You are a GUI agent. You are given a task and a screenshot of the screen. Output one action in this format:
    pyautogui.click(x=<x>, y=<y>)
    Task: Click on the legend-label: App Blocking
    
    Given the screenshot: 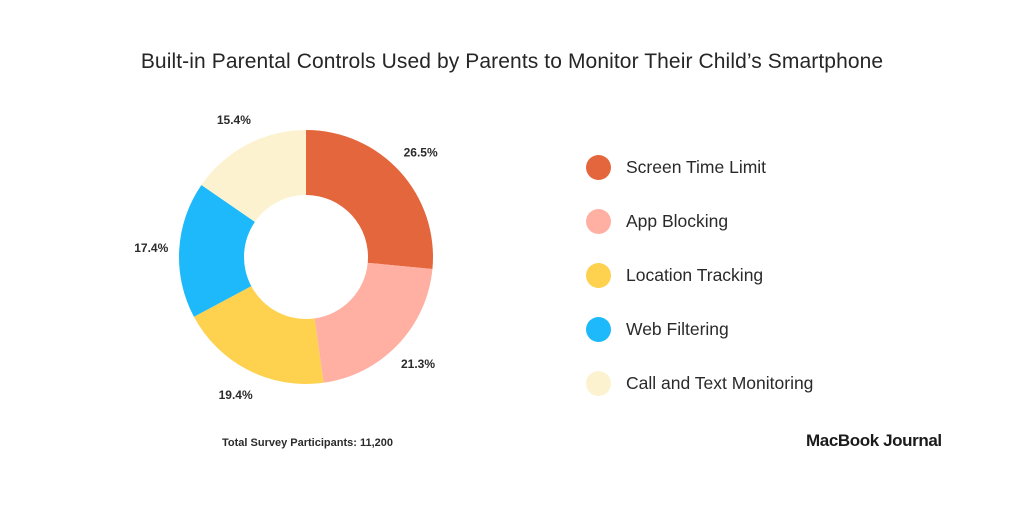 What is the action you would take?
    pyautogui.click(x=677, y=220)
    